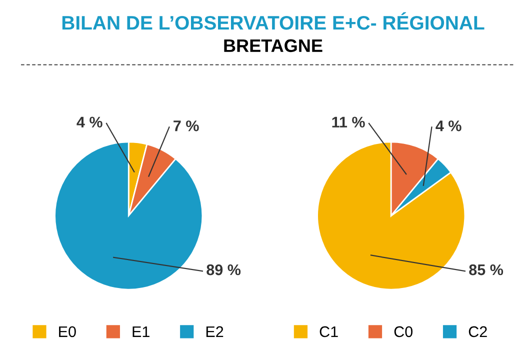  Describe the element at coordinates (486, 270) in the screenshot. I see `data-label: 85 %` at that location.